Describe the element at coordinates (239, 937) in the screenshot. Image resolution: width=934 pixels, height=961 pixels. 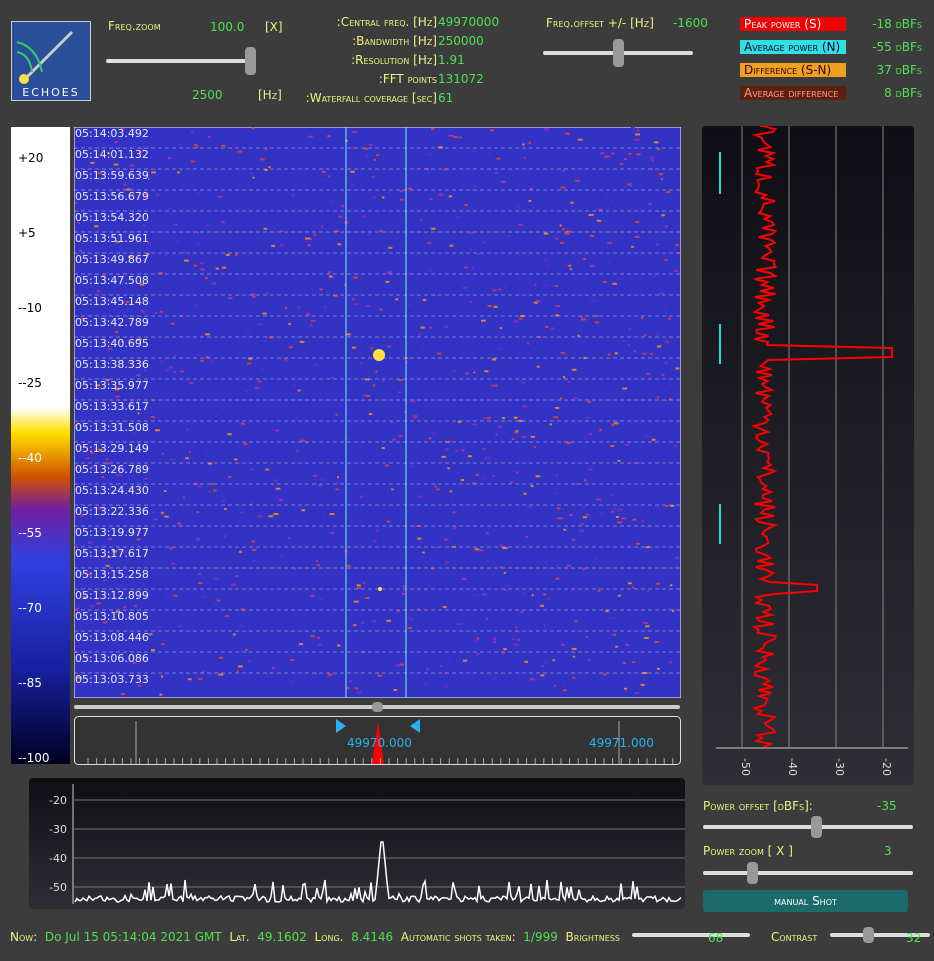
I see `label: Lat.` at that location.